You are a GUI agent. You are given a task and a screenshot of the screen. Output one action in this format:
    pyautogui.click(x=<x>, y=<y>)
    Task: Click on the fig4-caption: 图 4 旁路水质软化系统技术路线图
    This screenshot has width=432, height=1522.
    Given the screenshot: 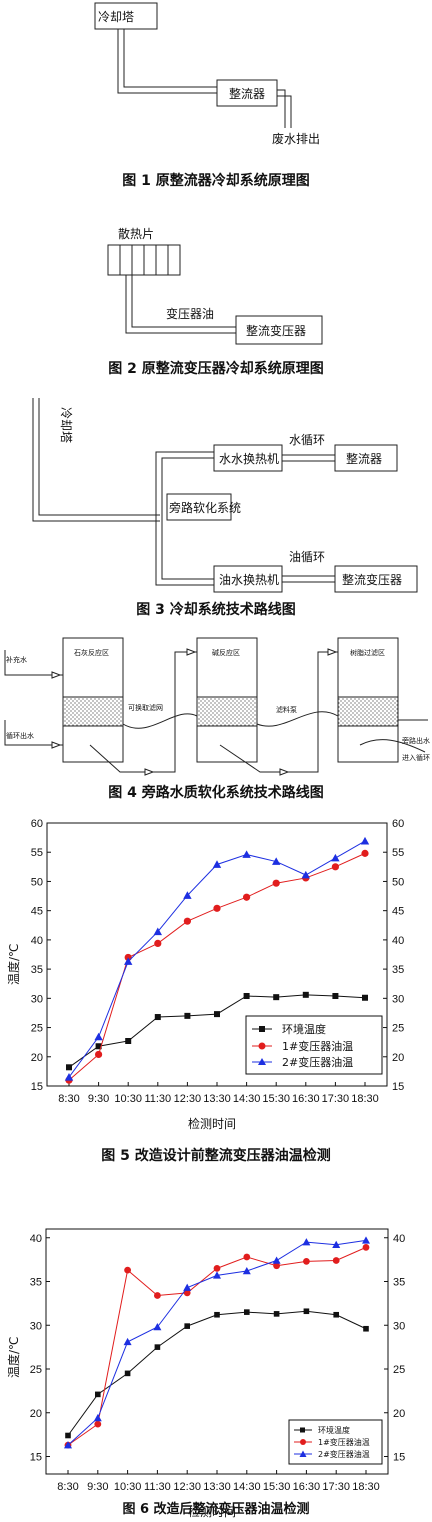 What is the action you would take?
    pyautogui.click(x=216, y=793)
    